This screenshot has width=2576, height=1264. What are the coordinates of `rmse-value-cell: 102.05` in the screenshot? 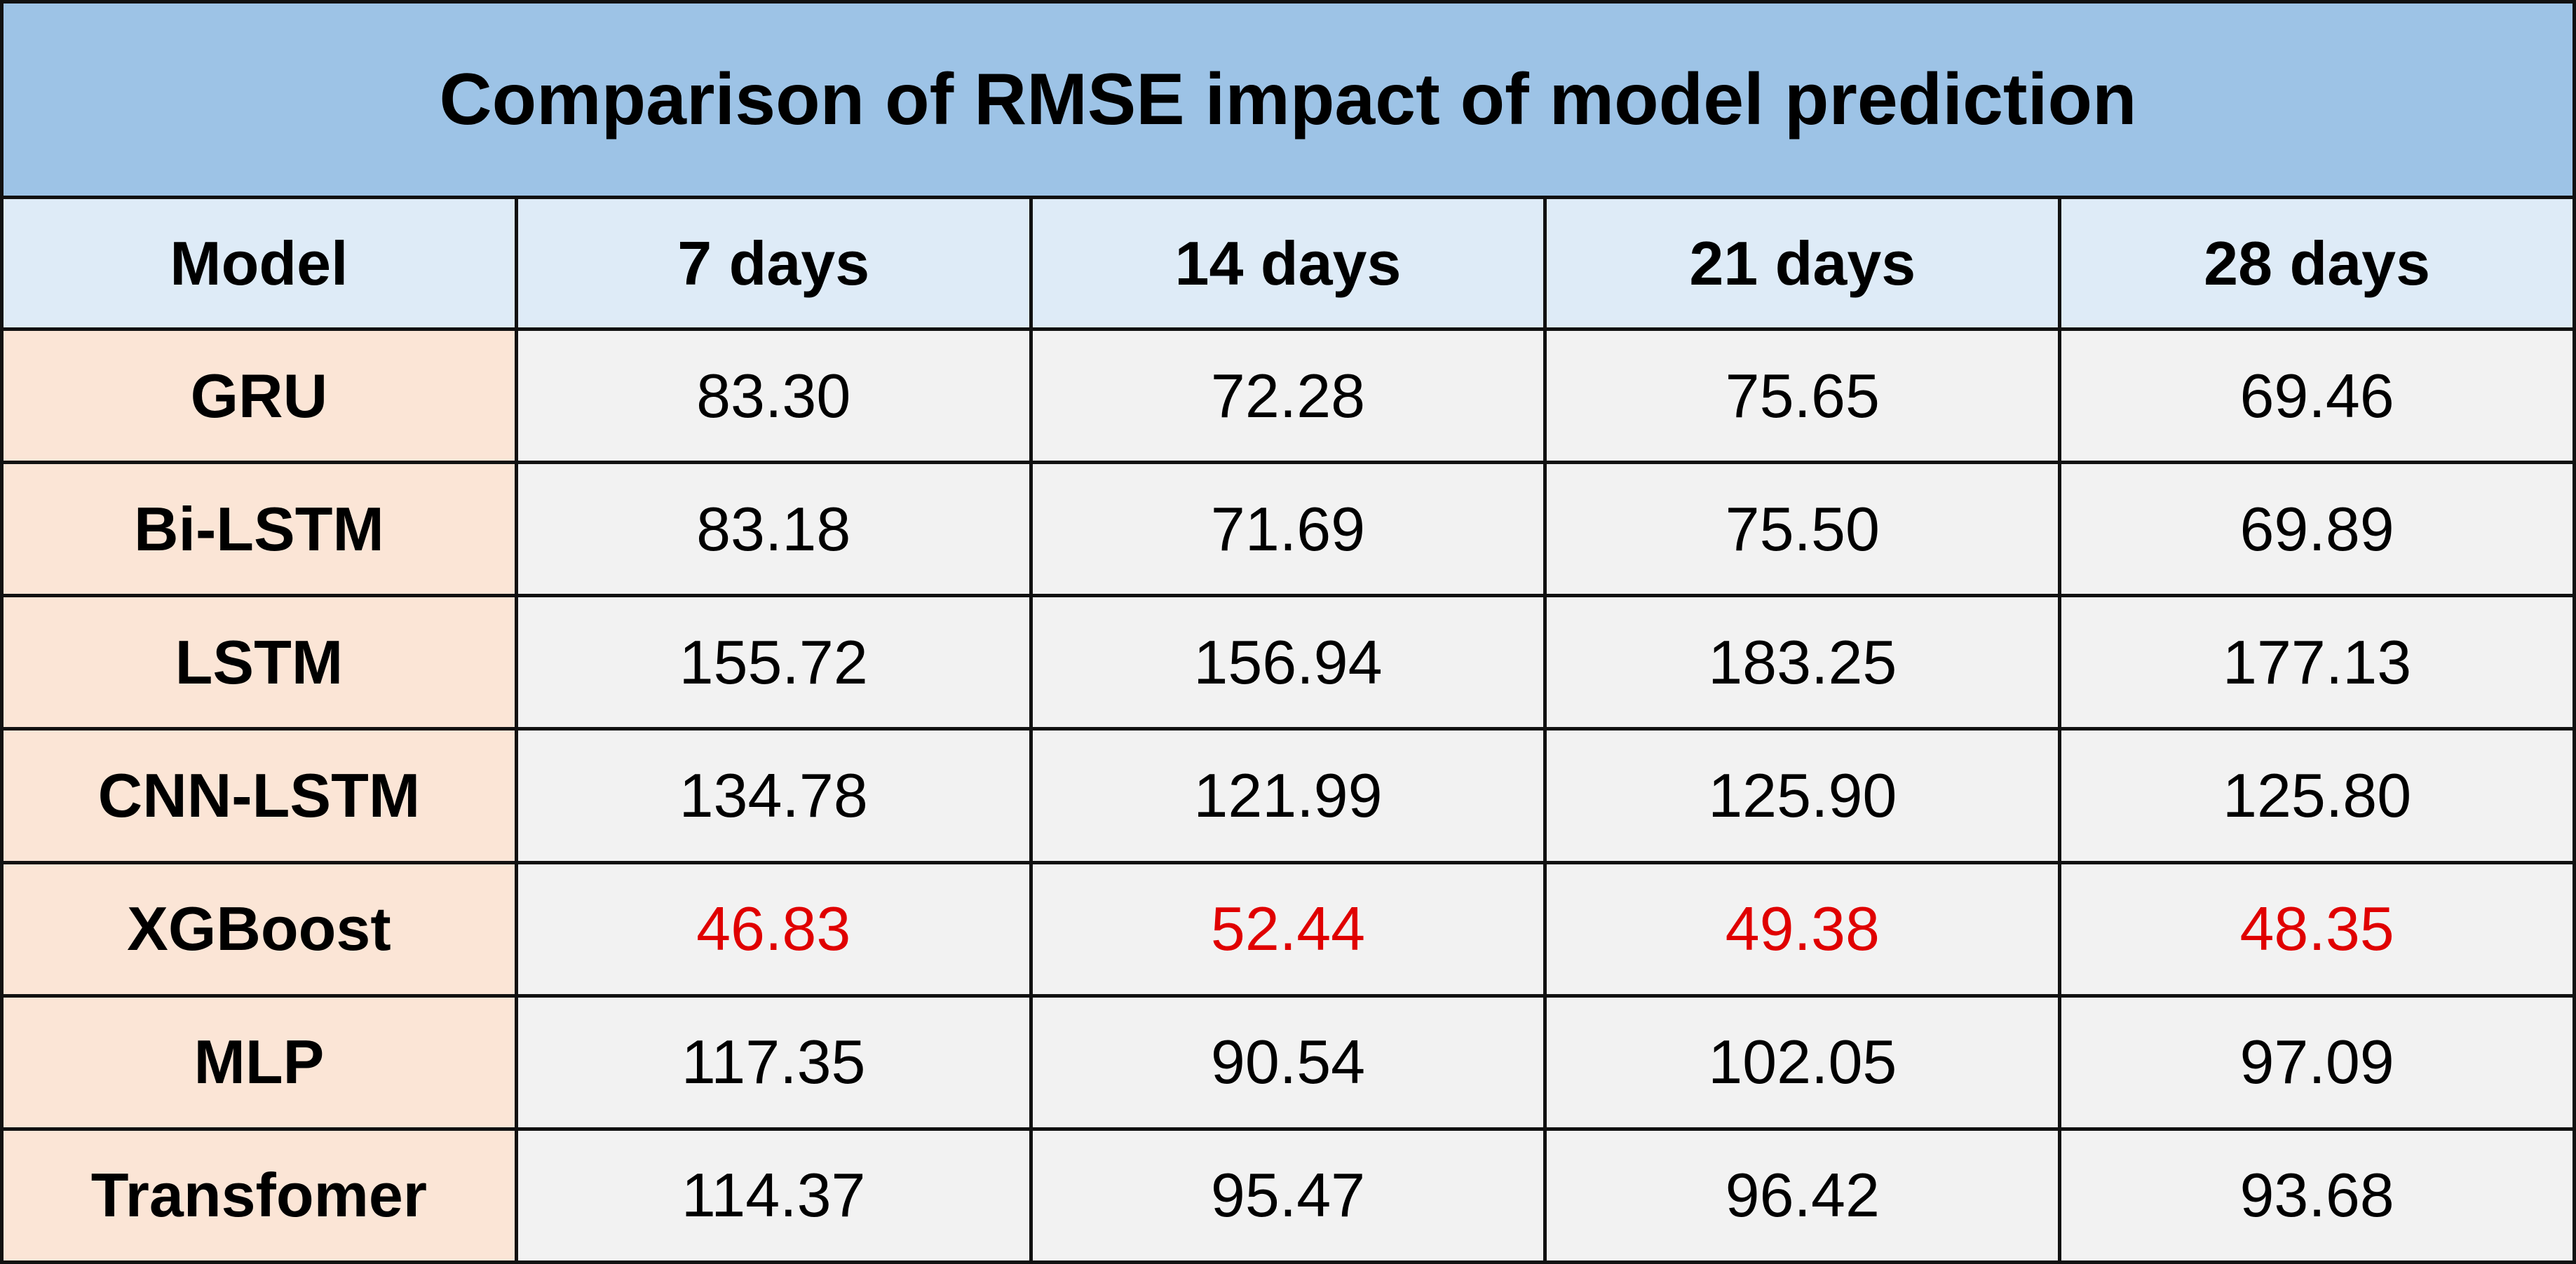 It's located at (1802, 1062).